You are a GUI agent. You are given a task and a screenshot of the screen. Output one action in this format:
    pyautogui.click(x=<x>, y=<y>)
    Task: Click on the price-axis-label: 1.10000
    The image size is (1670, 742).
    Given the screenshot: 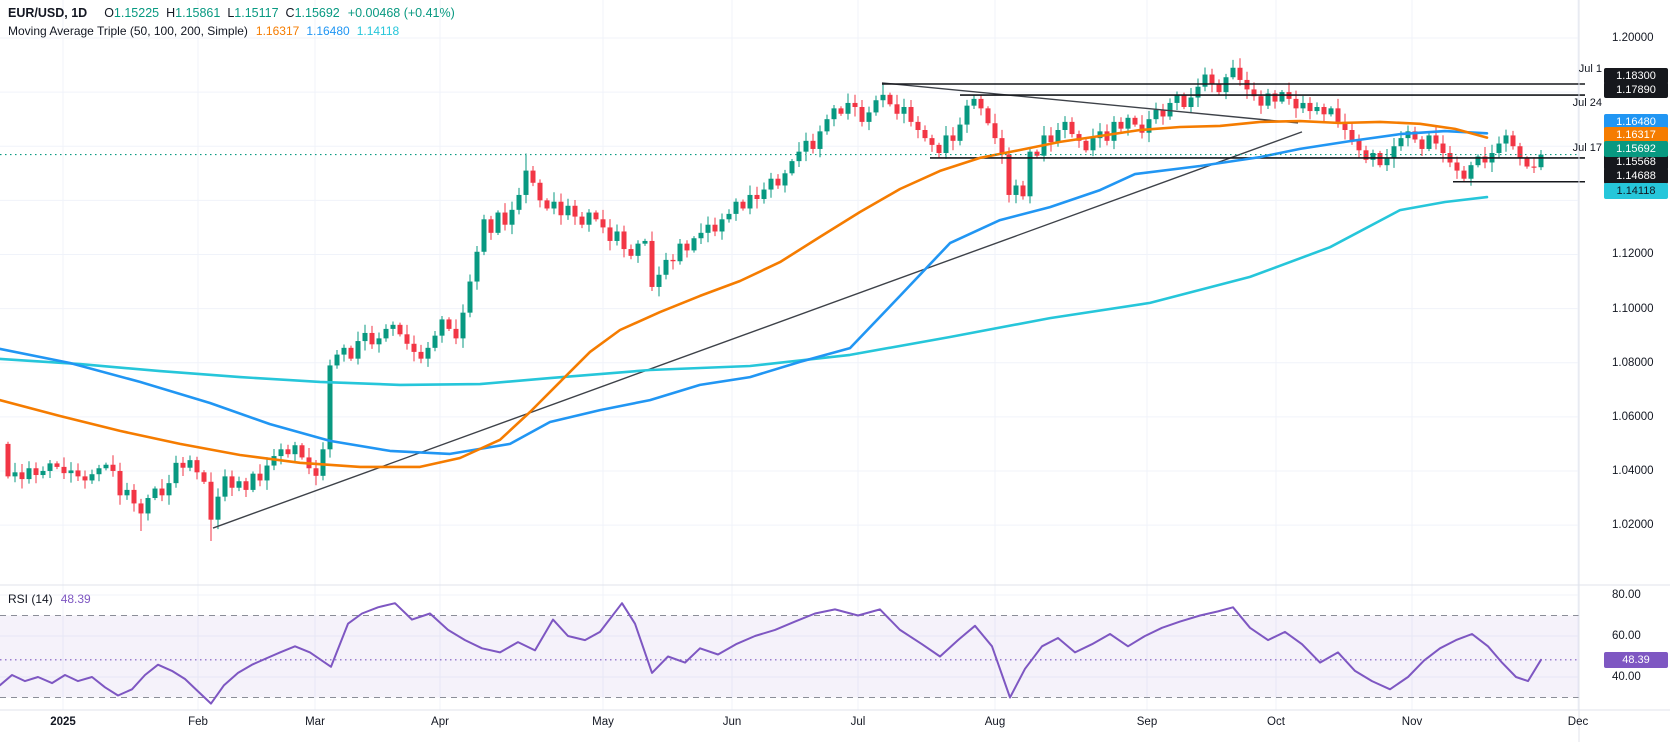 What is the action you would take?
    pyautogui.click(x=1633, y=308)
    